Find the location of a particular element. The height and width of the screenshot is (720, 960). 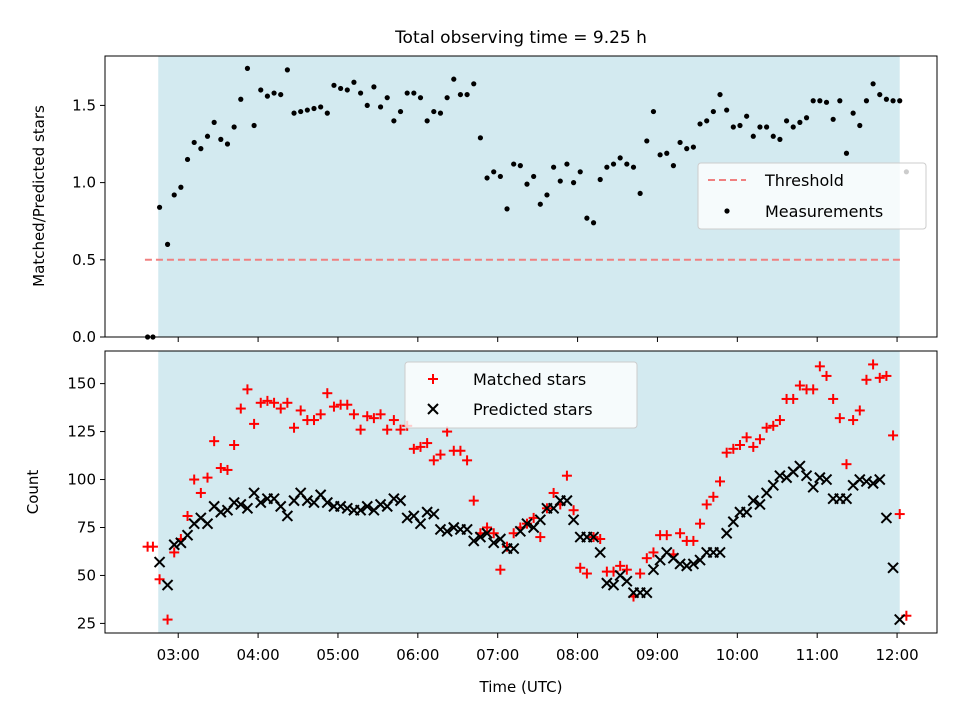

bottom-y-tick-label-0: 25 is located at coordinates (86, 623).